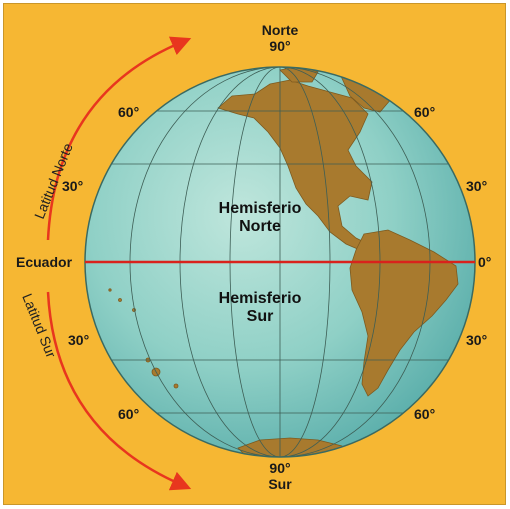 This screenshot has width=510, height=509. What do you see at coordinates (119, 138) in the screenshot?
I see `north-latitude-arrow` at bounding box center [119, 138].